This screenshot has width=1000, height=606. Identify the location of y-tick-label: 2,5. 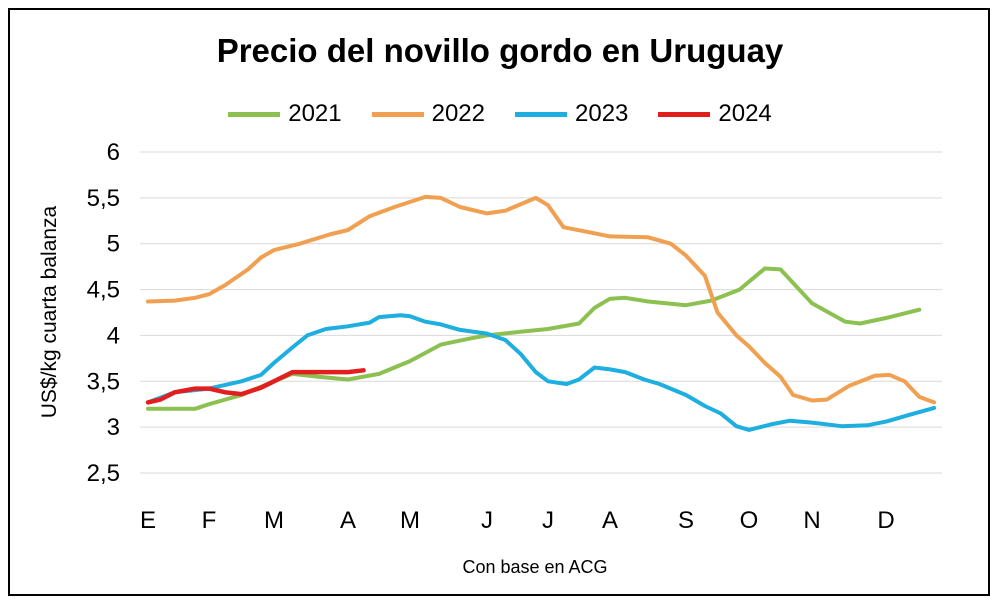
(103, 473).